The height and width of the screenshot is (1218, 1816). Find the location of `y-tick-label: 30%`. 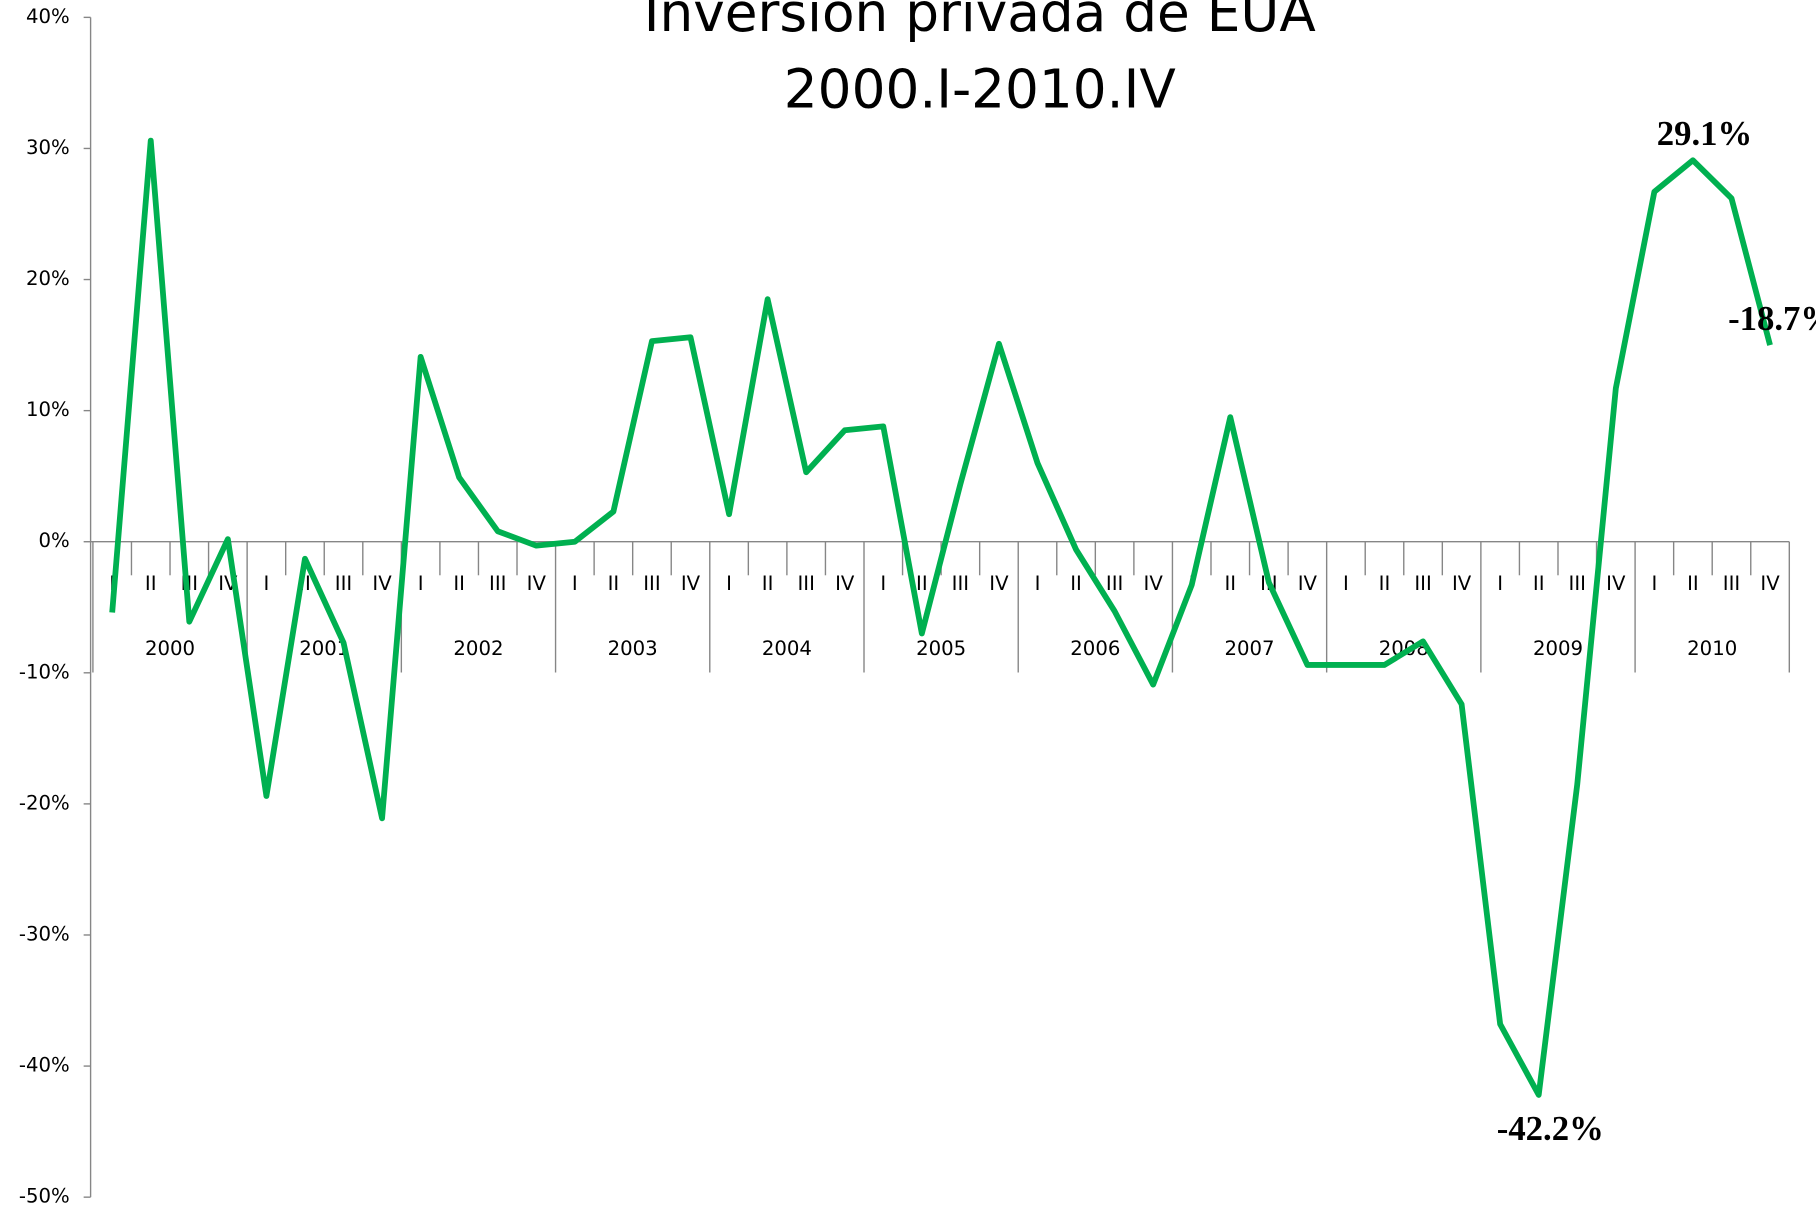

y-tick-label: 30% is located at coordinates (48, 147).